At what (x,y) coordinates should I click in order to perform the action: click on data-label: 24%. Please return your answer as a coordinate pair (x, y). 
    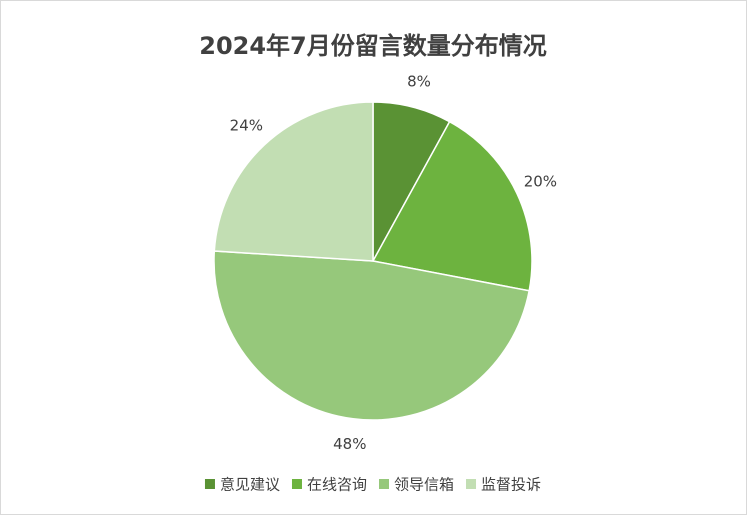
    Looking at the image, I should click on (246, 126).